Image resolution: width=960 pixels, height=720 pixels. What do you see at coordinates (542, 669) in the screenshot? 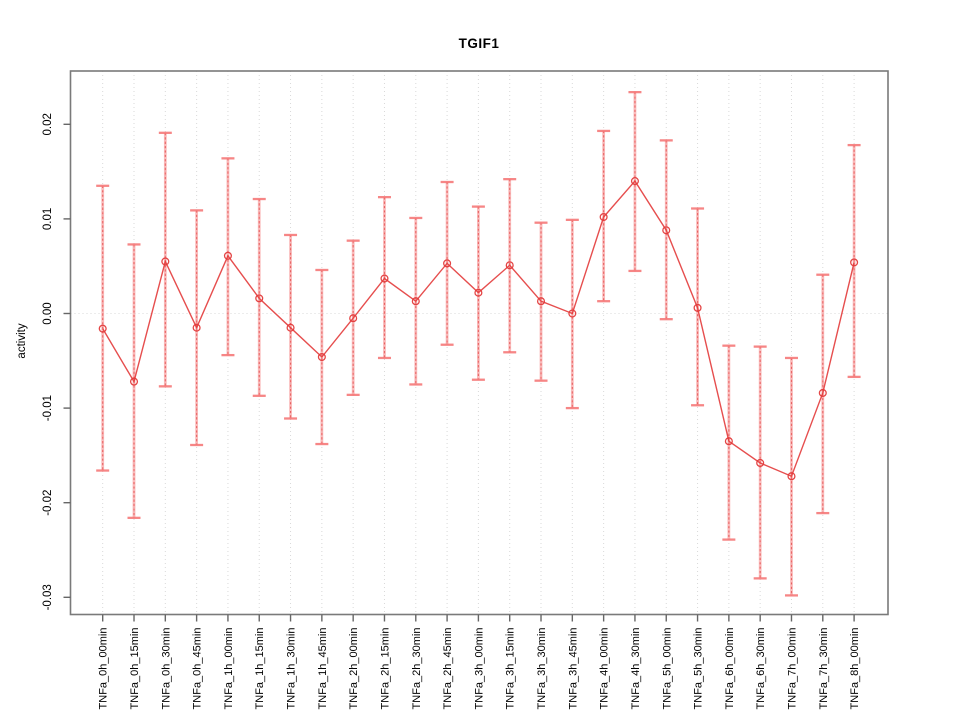
I see `x-tick-label: TNFa_3h_30min` at bounding box center [542, 669].